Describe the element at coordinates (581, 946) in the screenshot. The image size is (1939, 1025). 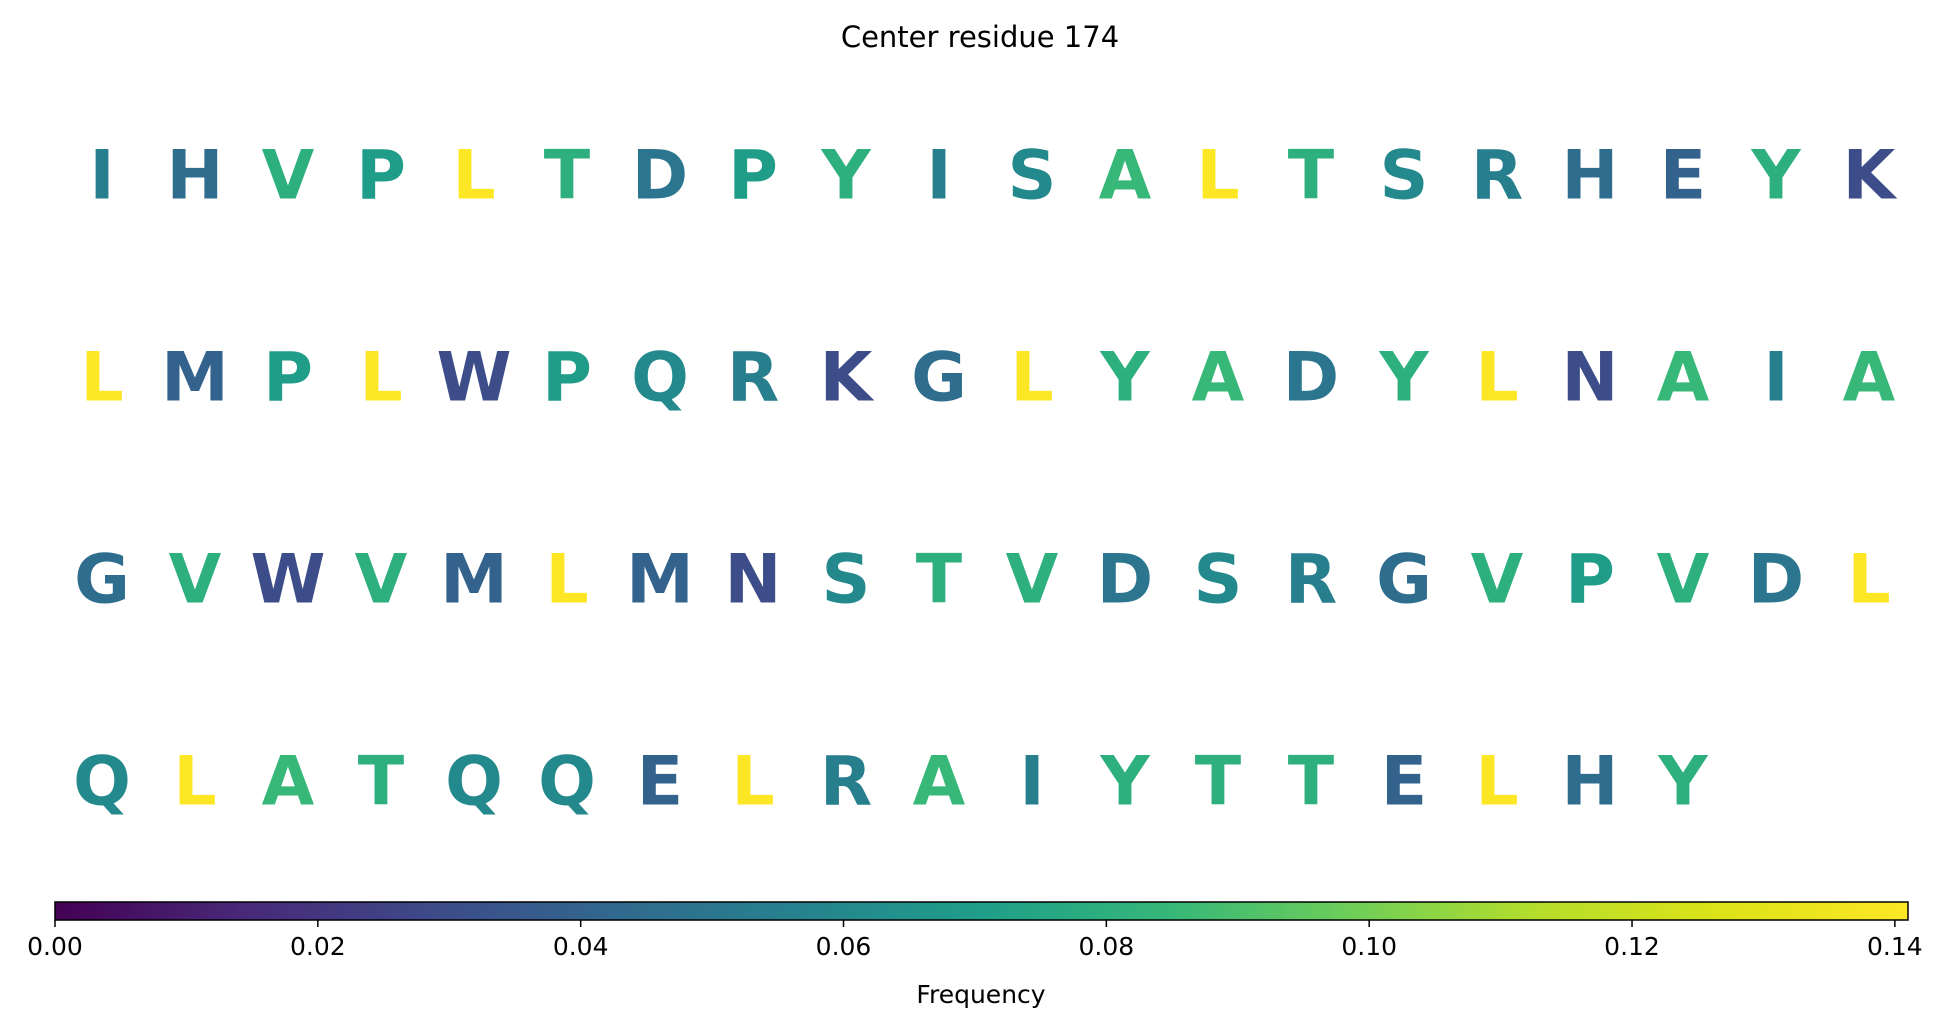
I see `colorbar-tick-label: 0.04` at that location.